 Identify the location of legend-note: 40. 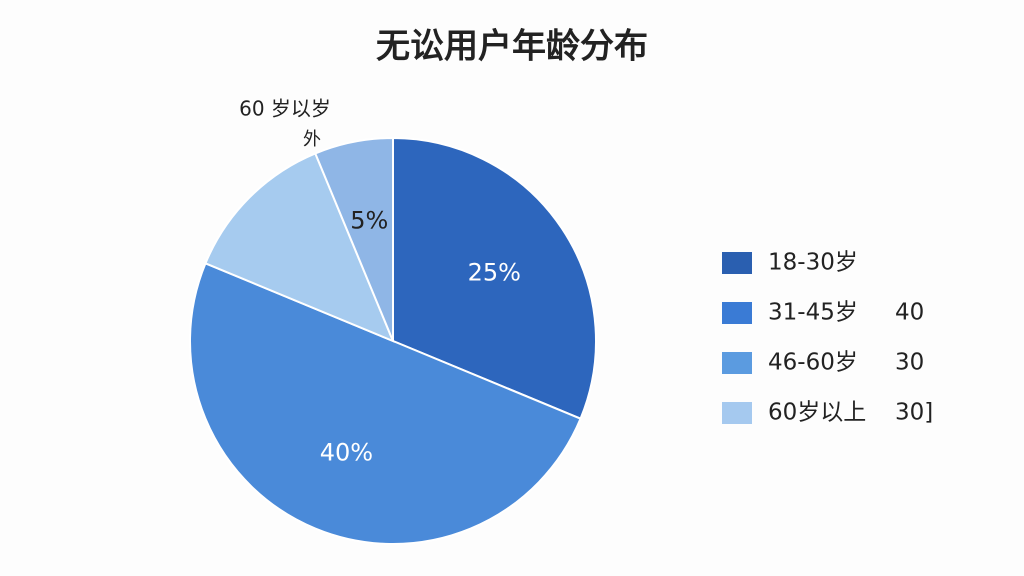
(909, 313).